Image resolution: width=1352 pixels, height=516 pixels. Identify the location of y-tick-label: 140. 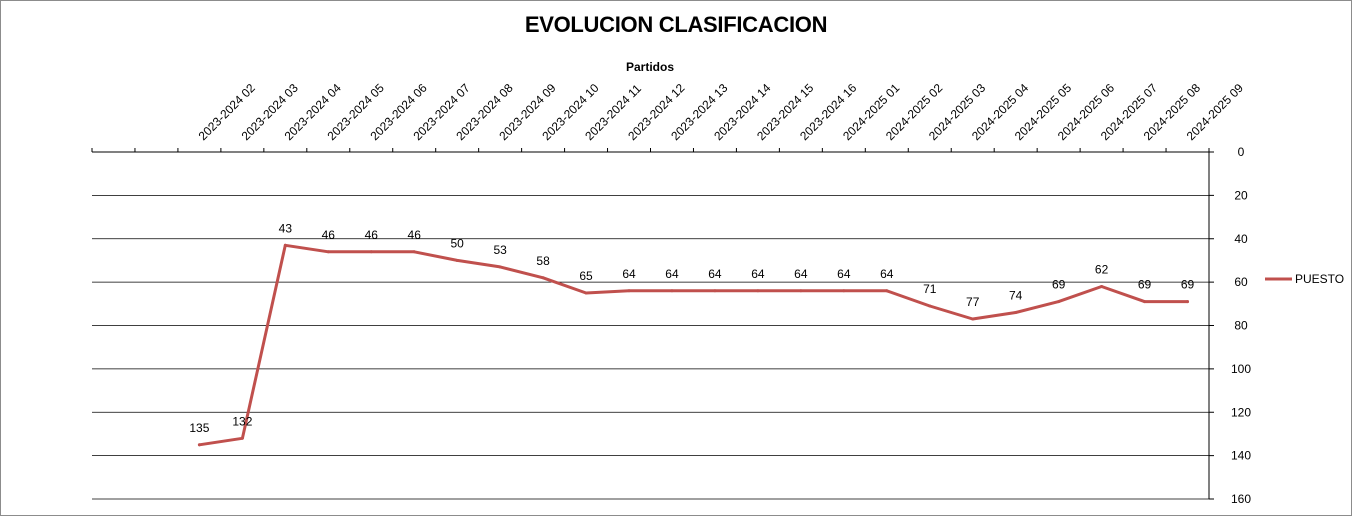
(1241, 456).